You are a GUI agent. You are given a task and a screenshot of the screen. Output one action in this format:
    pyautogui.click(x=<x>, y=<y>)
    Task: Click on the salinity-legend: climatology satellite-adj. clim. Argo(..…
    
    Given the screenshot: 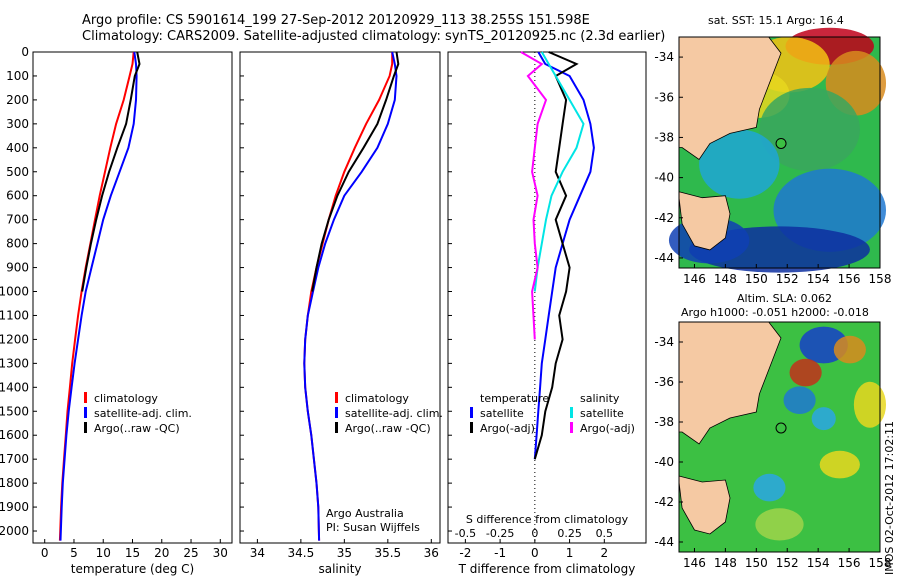 What is the action you would take?
    pyautogui.click(x=389, y=413)
    